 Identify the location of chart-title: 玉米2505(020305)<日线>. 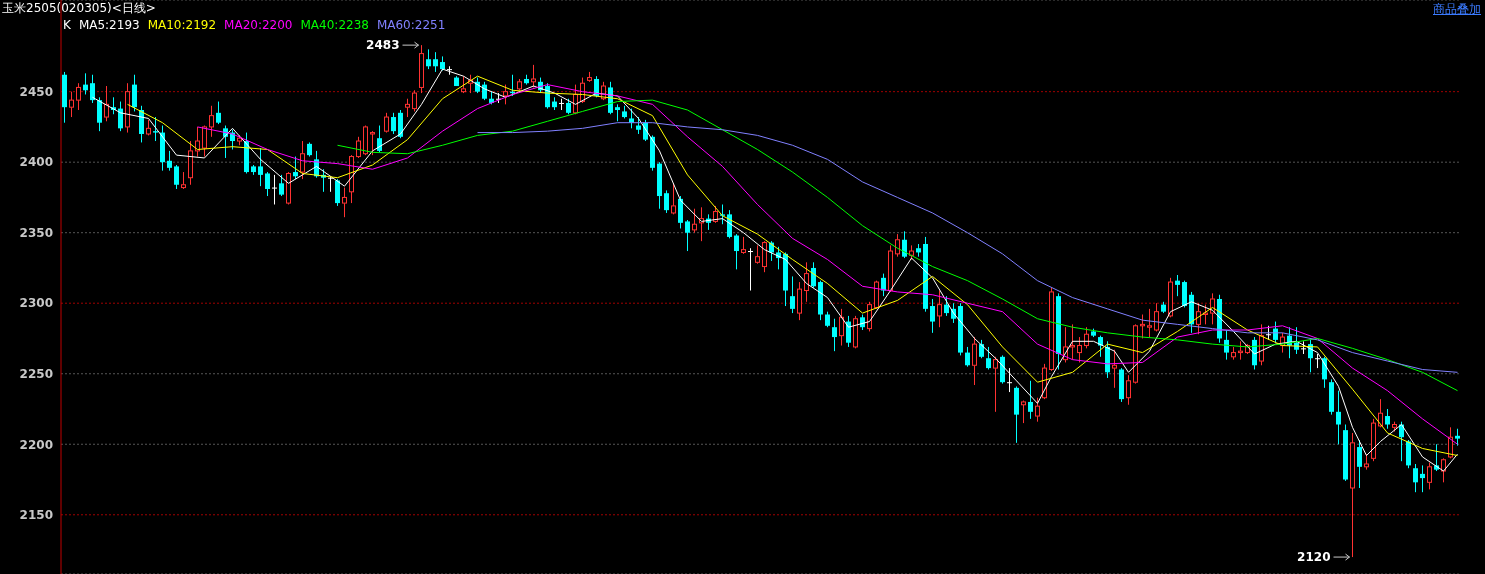
(79, 8).